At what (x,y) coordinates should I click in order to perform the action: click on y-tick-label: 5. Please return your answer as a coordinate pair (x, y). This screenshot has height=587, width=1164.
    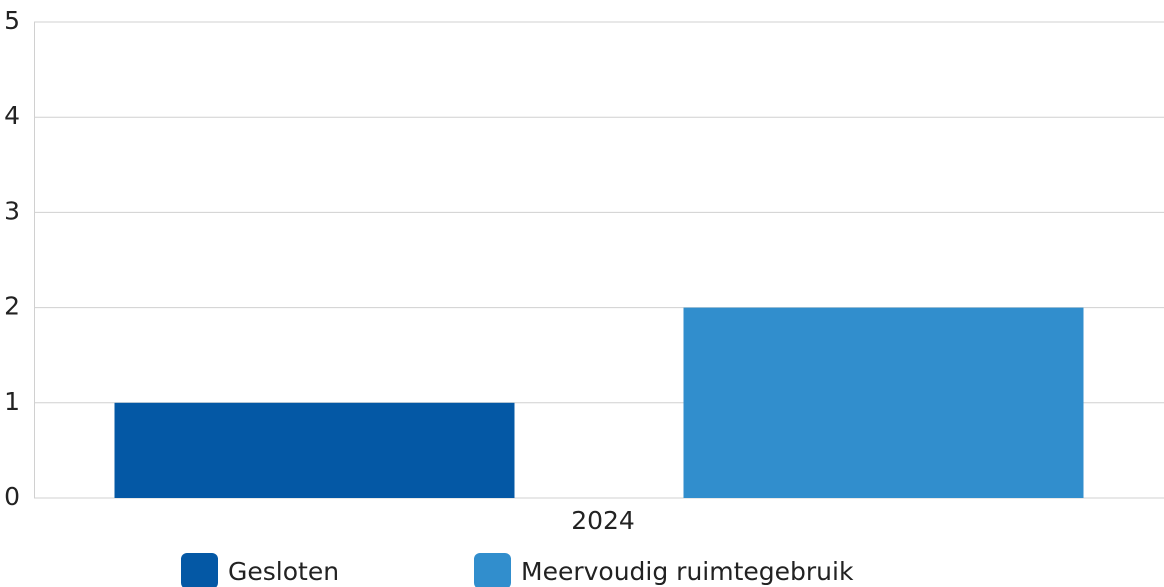
    Looking at the image, I should click on (12, 20).